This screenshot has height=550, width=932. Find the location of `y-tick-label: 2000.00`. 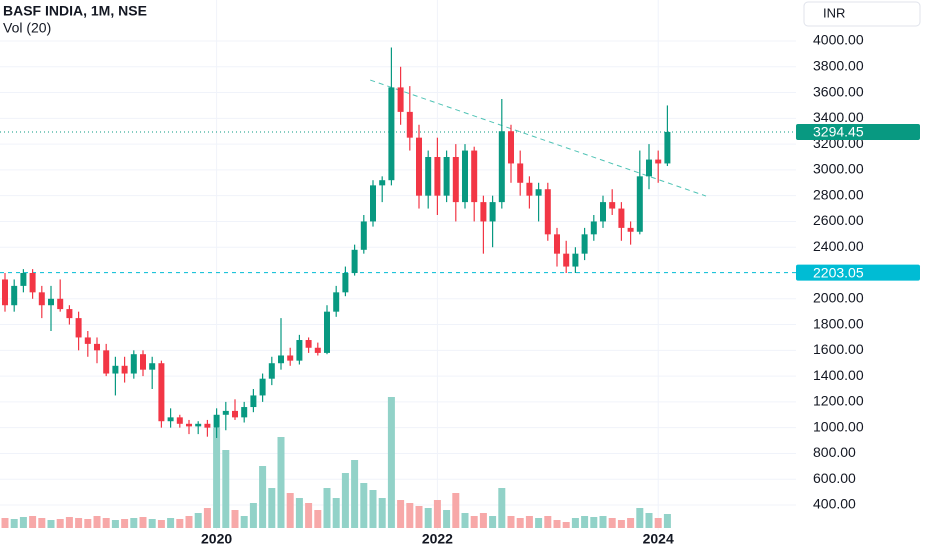

y-tick-label: 2000.00 is located at coordinates (838, 297).